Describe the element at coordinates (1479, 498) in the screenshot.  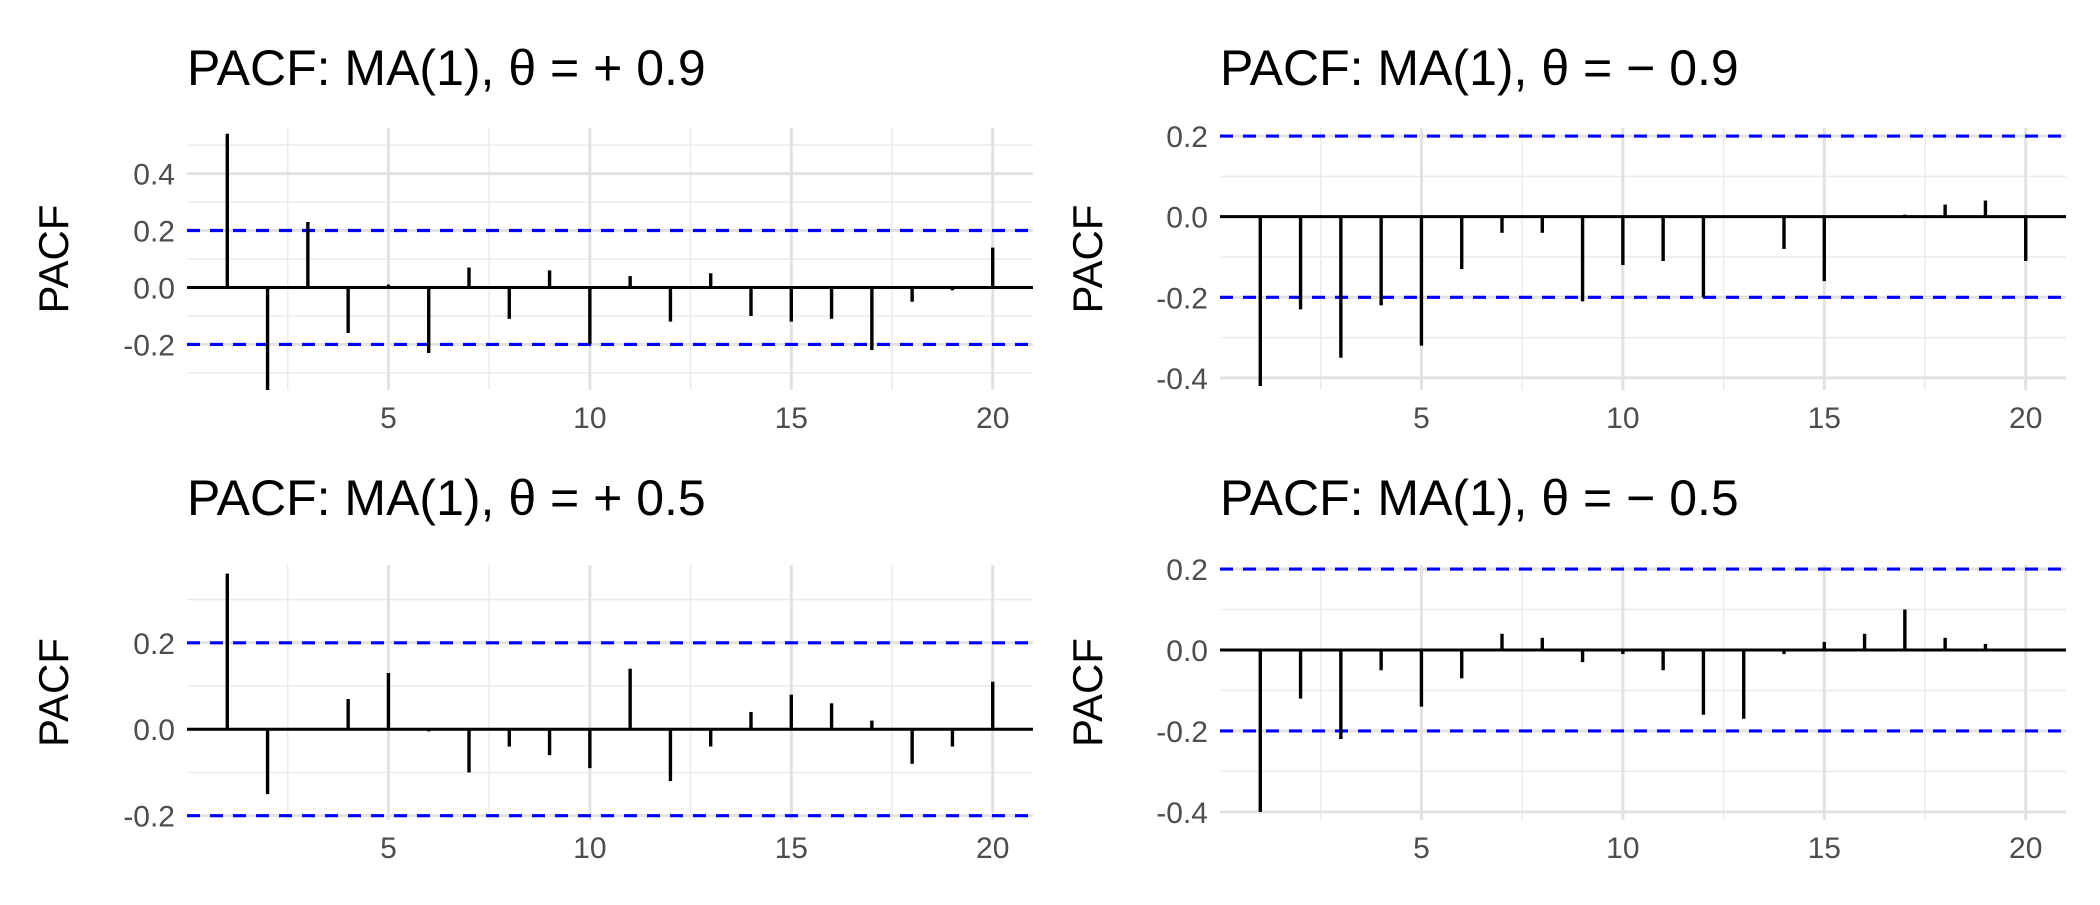
I see `panel-title: PACF: MA(1), θ = − 0.5` at that location.